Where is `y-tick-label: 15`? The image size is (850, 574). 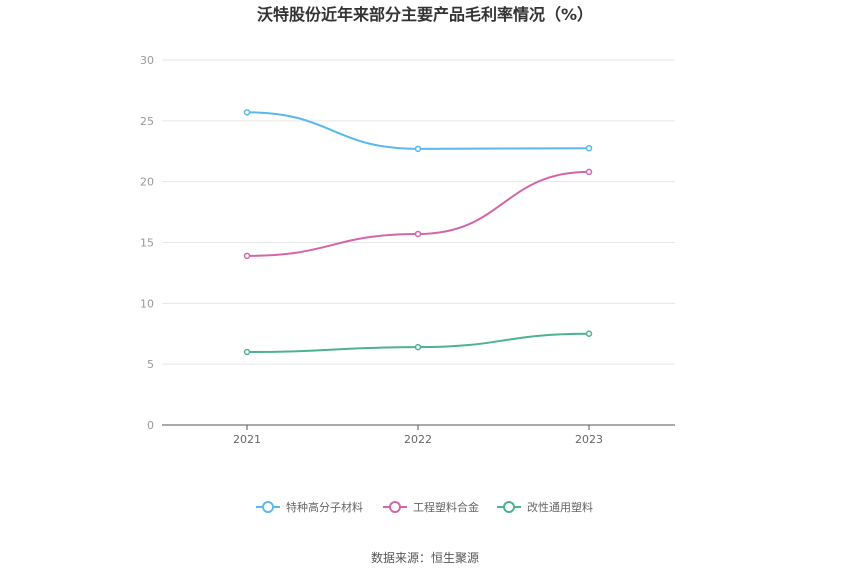 y-tick-label: 15 is located at coordinates (147, 243).